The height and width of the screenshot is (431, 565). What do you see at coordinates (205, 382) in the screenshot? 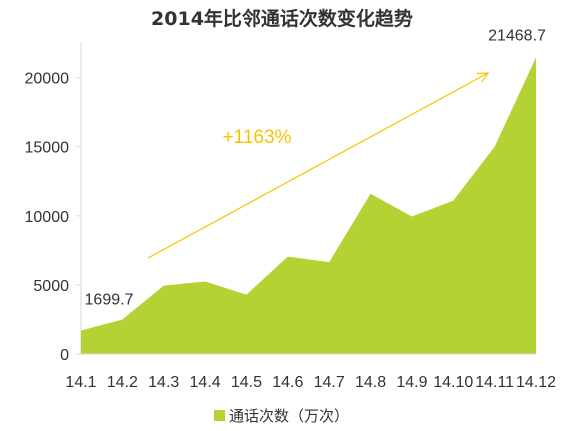
I see `x-tick-label: 14.4` at bounding box center [205, 382].